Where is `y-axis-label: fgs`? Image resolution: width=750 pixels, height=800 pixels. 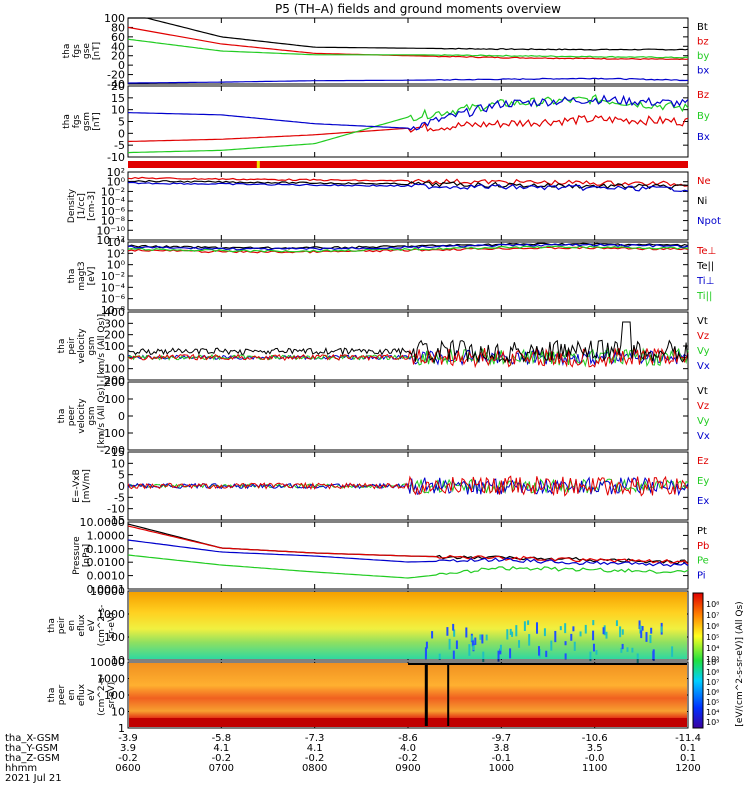
y-axis-label: fgs is located at coordinates (77, 51).